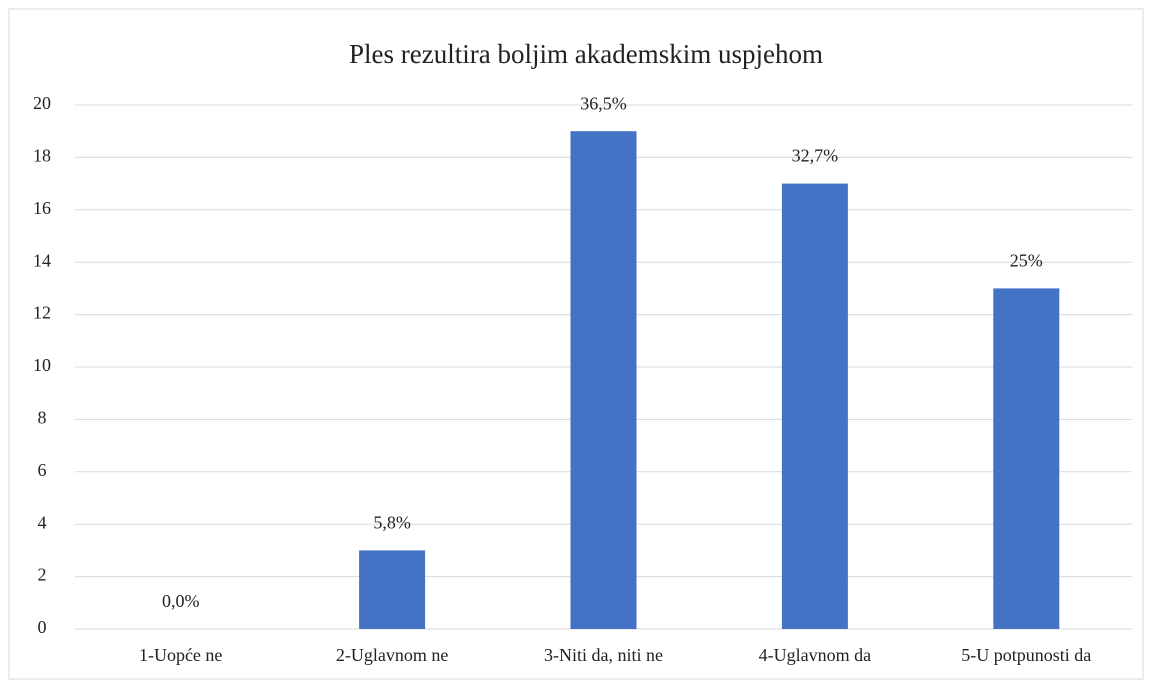 This screenshot has width=1152, height=680. Describe the element at coordinates (42, 627) in the screenshot. I see `y-tick-label: 0` at that location.